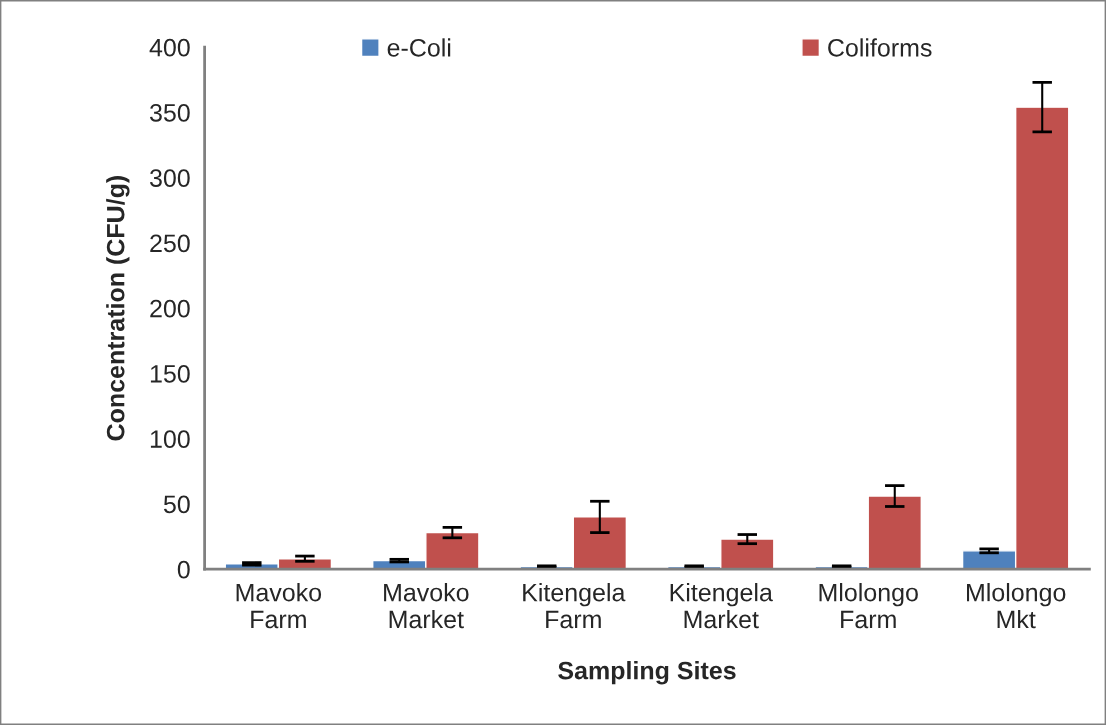 This screenshot has height=725, width=1106. What do you see at coordinates (868, 606) in the screenshot?
I see `x-tick-label: Mlolongo Farm` at bounding box center [868, 606].